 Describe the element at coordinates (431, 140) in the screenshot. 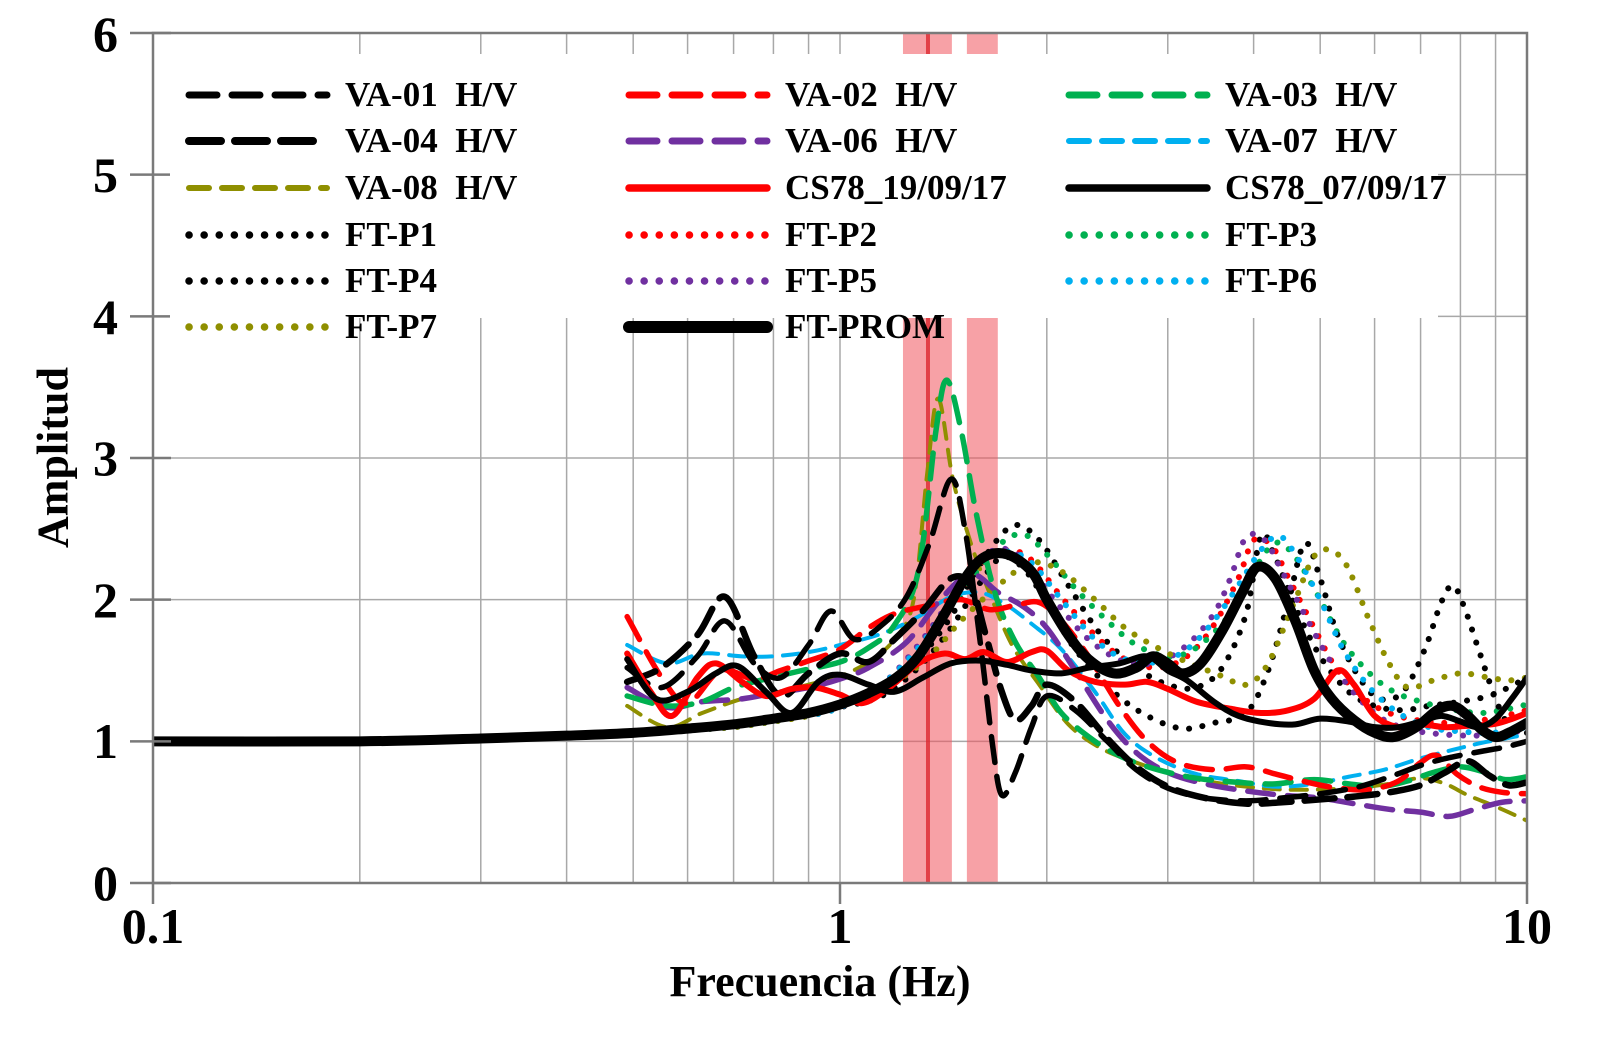

I see `legend-label: VA-04 H/V` at that location.